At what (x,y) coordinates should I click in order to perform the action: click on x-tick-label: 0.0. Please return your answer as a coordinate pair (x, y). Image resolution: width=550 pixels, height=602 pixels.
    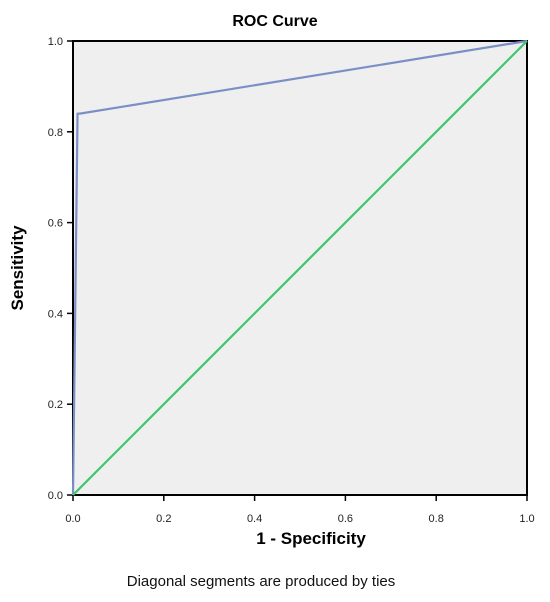
    Looking at the image, I should click on (72, 519).